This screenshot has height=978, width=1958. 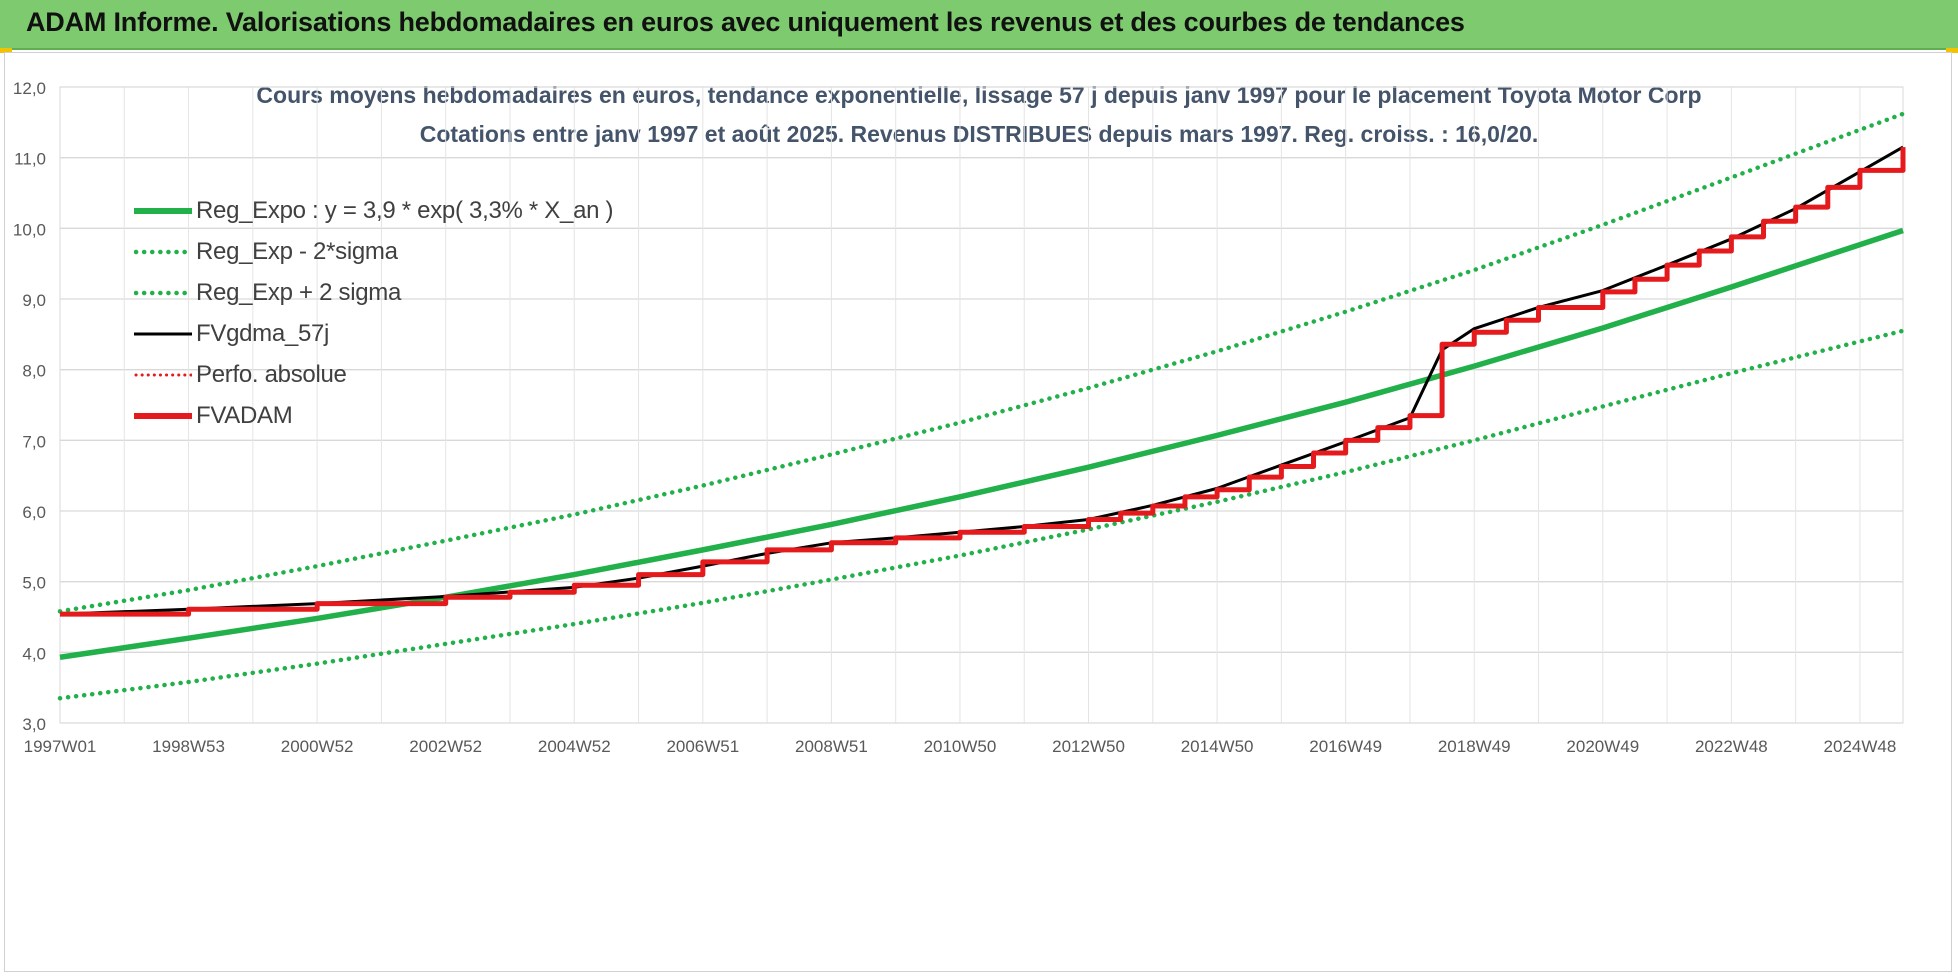 I want to click on x-tick-label: 2004W52, so click(x=574, y=746).